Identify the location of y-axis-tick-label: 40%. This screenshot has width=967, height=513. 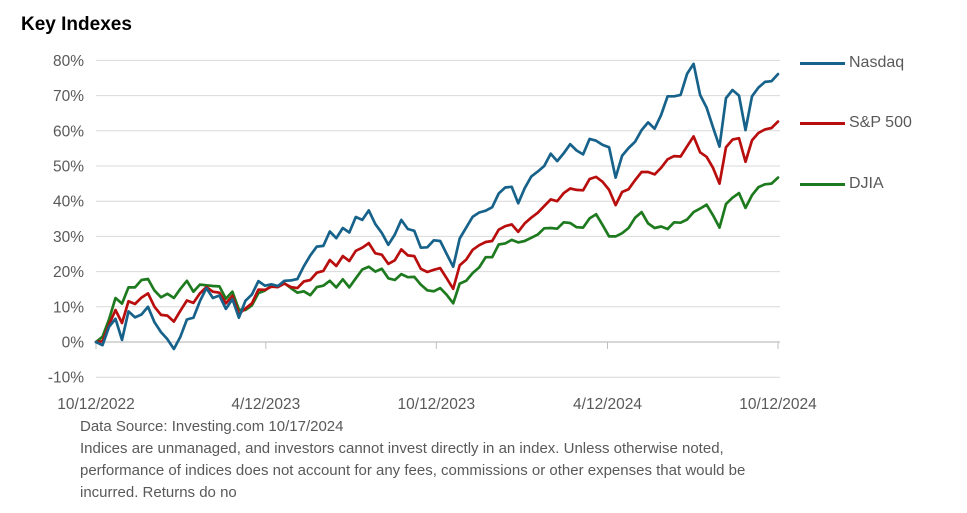
(68, 202).